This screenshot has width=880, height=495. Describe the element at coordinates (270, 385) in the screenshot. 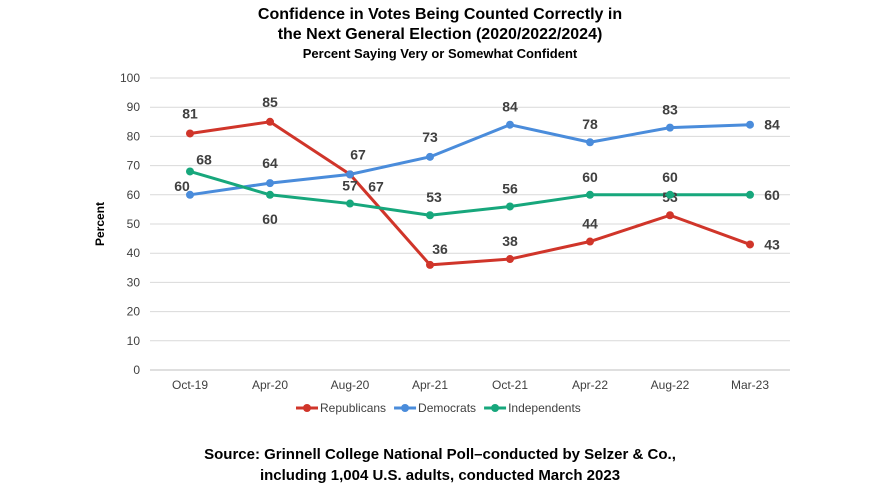

I see `x-tick-label: Apr-20` at that location.